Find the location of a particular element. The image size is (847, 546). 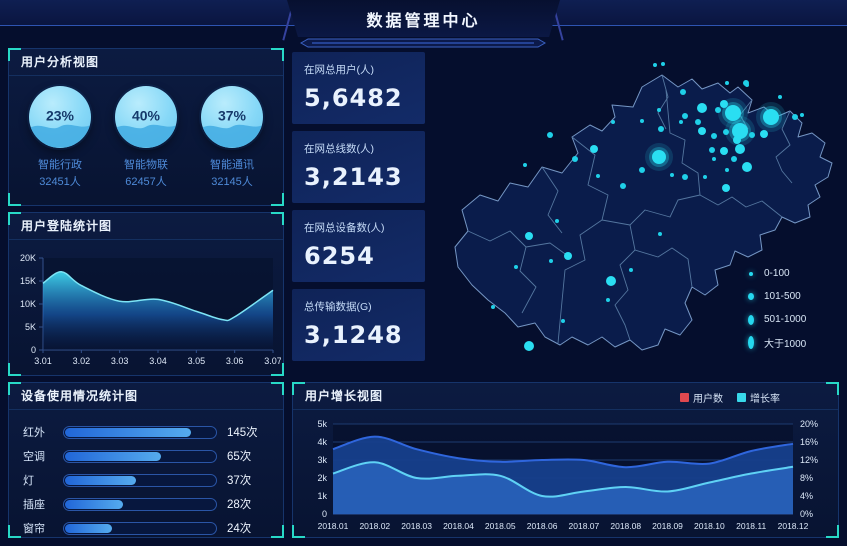

gauge-2: 37% 智能通讯 32145人 is located at coordinates (232, 137).